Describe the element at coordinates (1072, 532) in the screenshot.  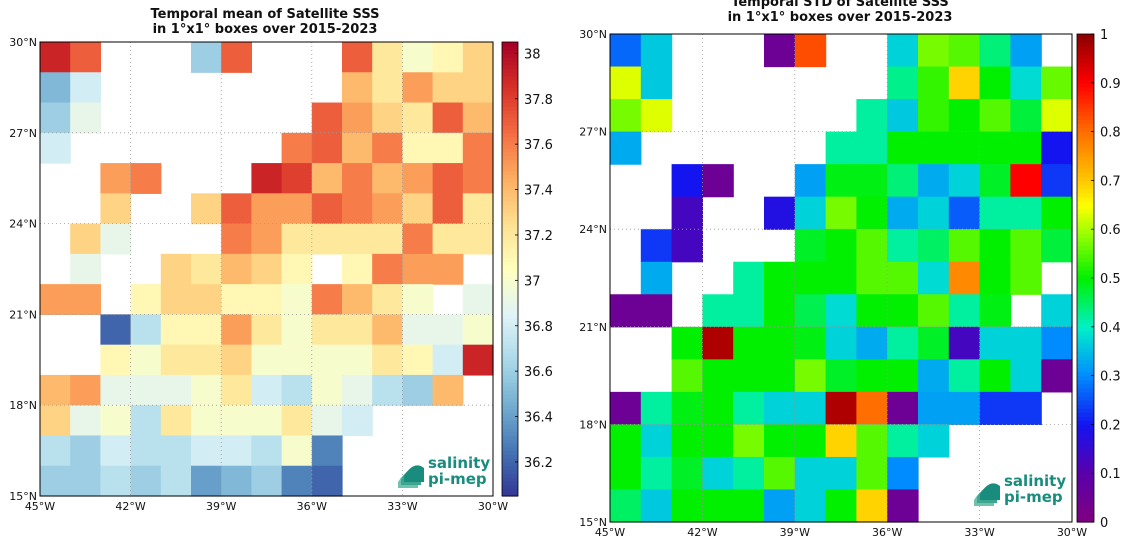
I see `std-x-tick: 30°W` at that location.